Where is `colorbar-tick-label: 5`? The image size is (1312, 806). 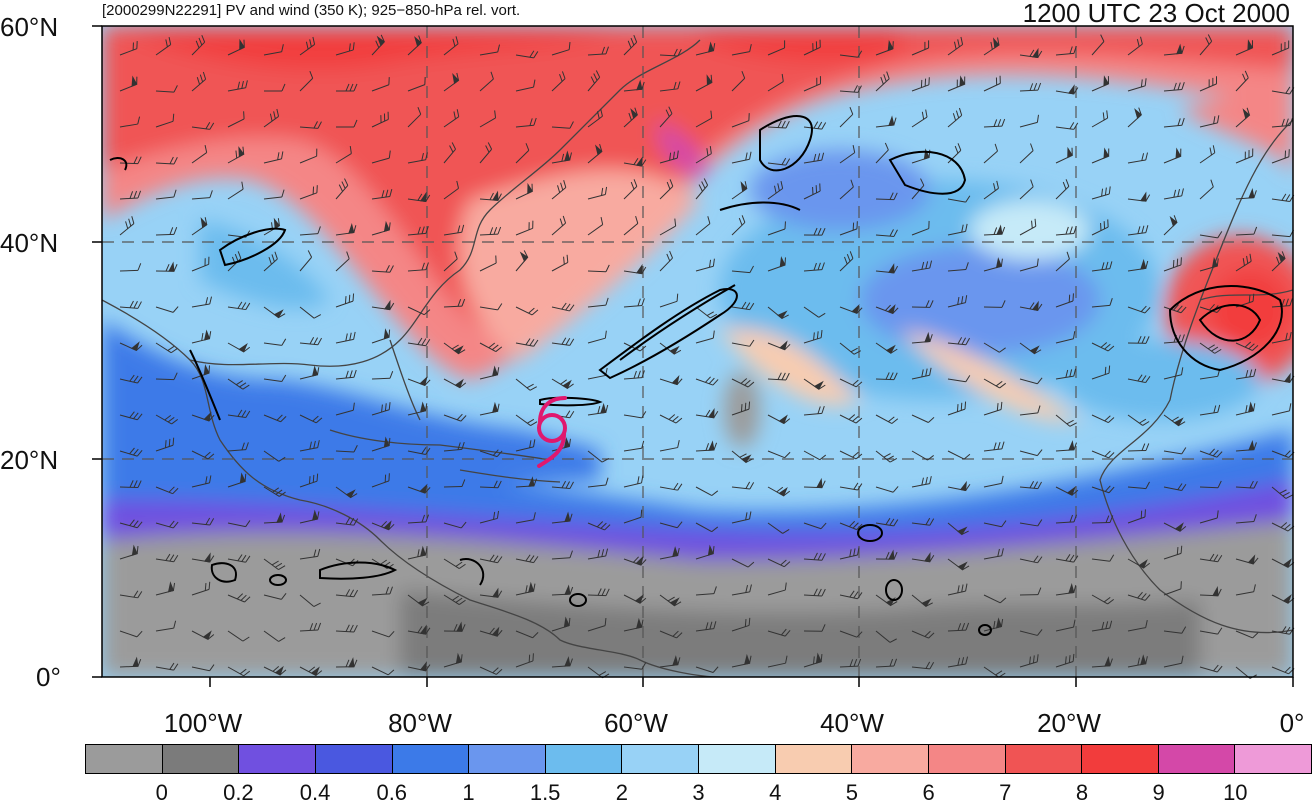
colorbar-tick-label: 5 is located at coordinates (852, 793).